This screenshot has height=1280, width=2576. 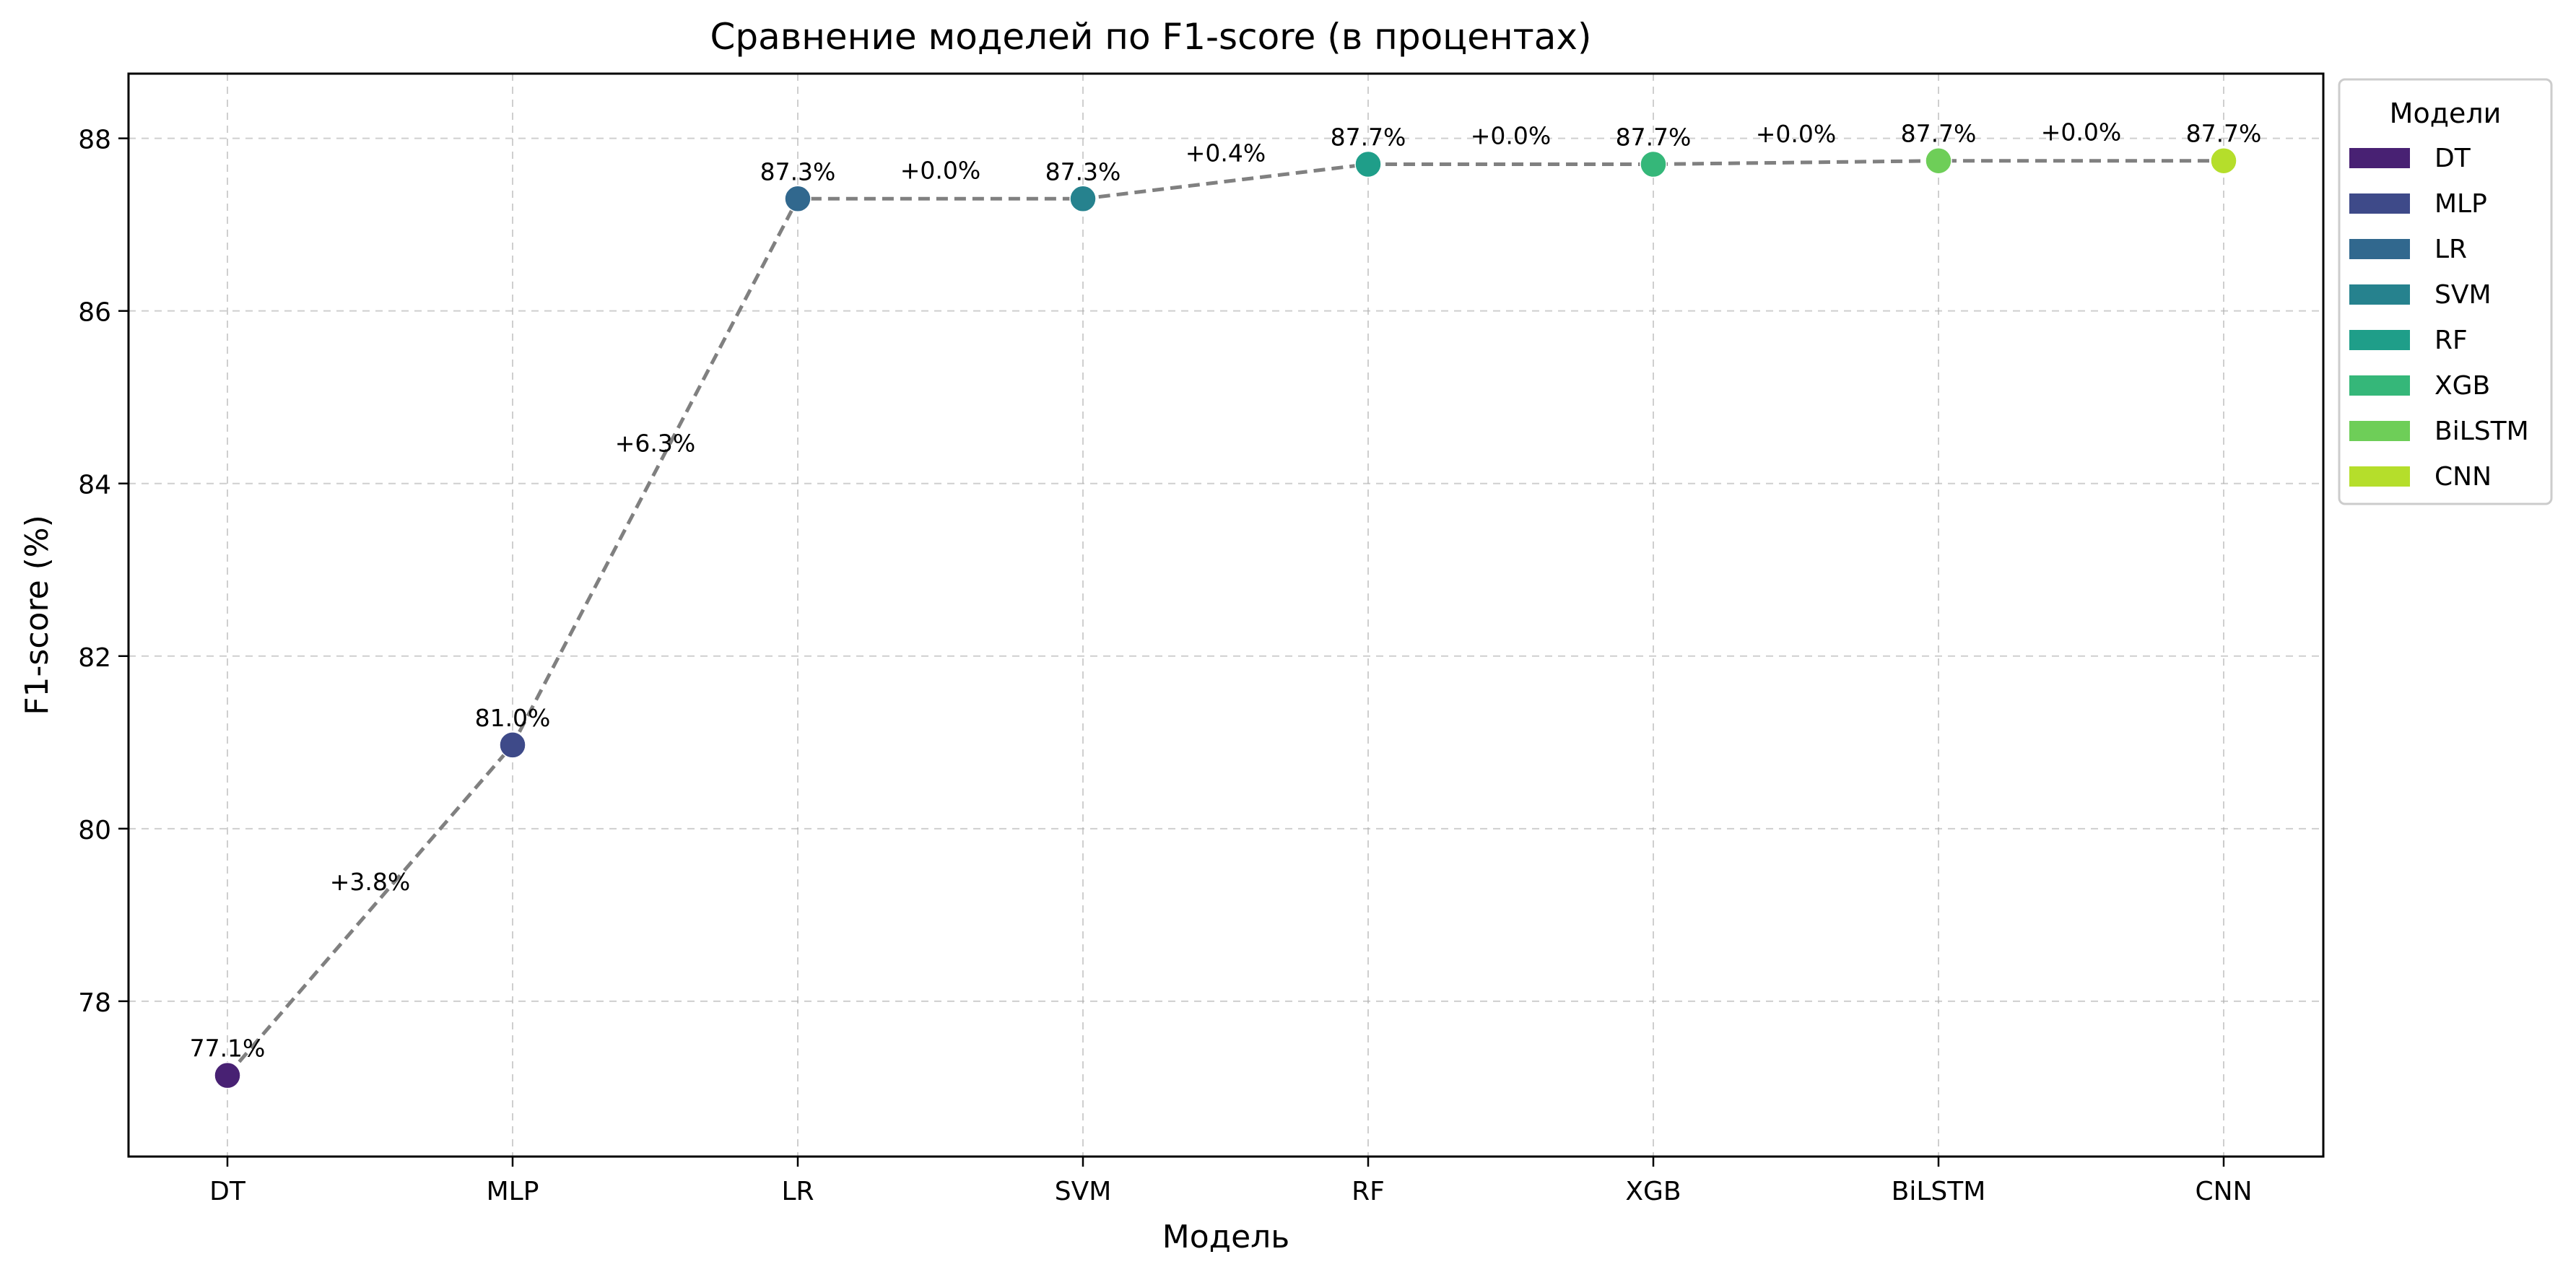 What do you see at coordinates (94, 831) in the screenshot?
I see `y-tick-label: 80` at bounding box center [94, 831].